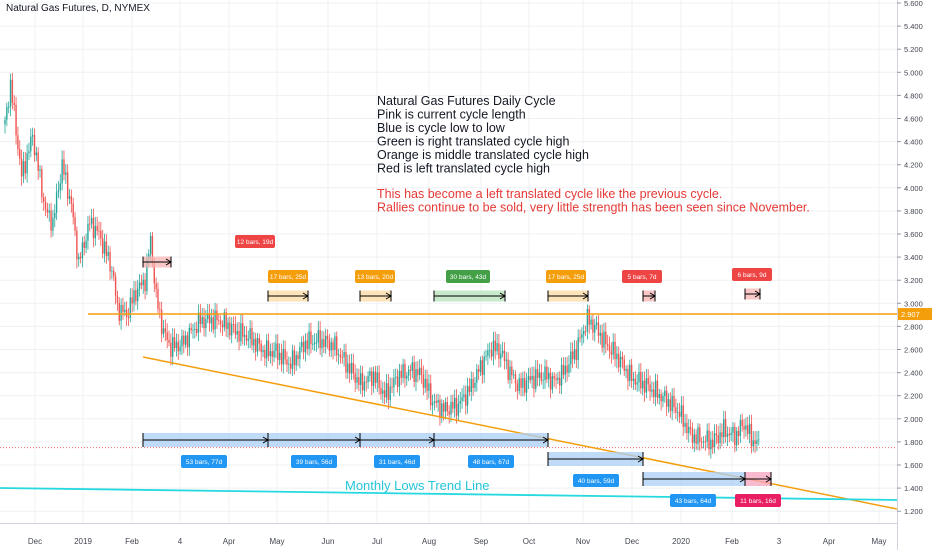 The image size is (932, 550). Describe the element at coordinates (288, 277) in the screenshot. I see `cycle-high-range-label: 17 bars, 25d` at that location.